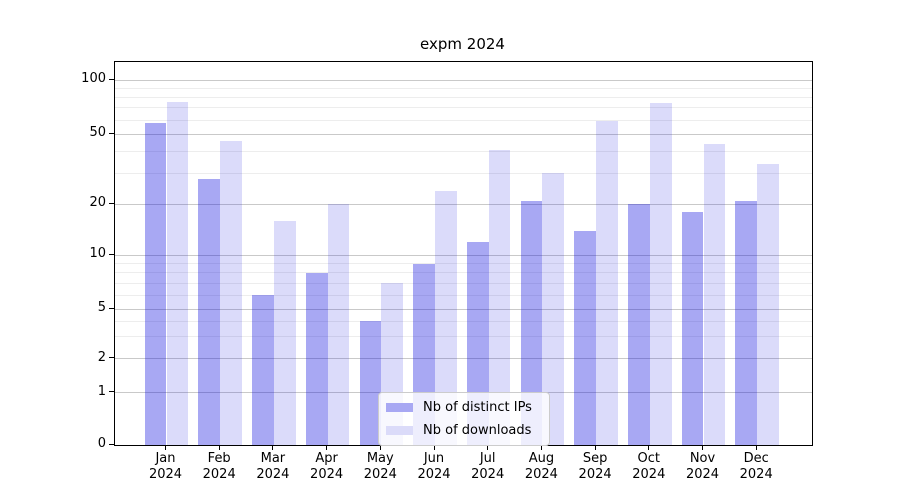 This screenshot has width=900, height=500. I want to click on x-tick-label: Jun 2024, so click(434, 467).